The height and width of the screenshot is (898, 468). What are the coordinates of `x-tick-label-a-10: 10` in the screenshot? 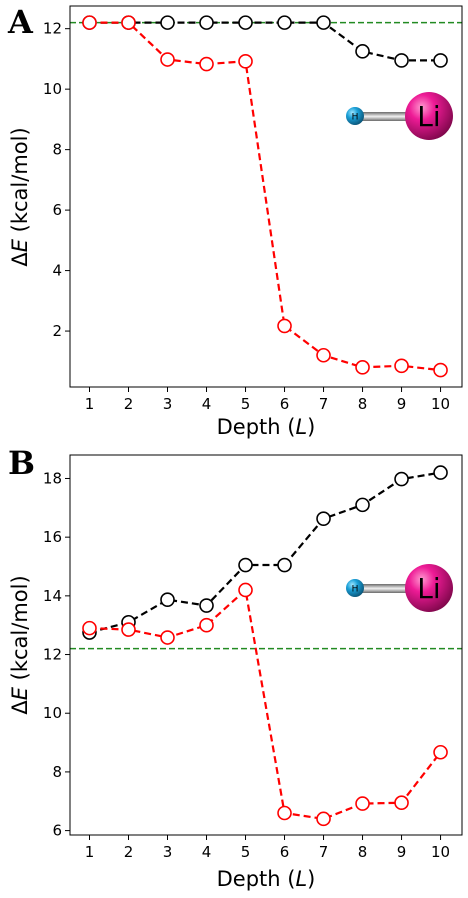 It's located at (440, 404).